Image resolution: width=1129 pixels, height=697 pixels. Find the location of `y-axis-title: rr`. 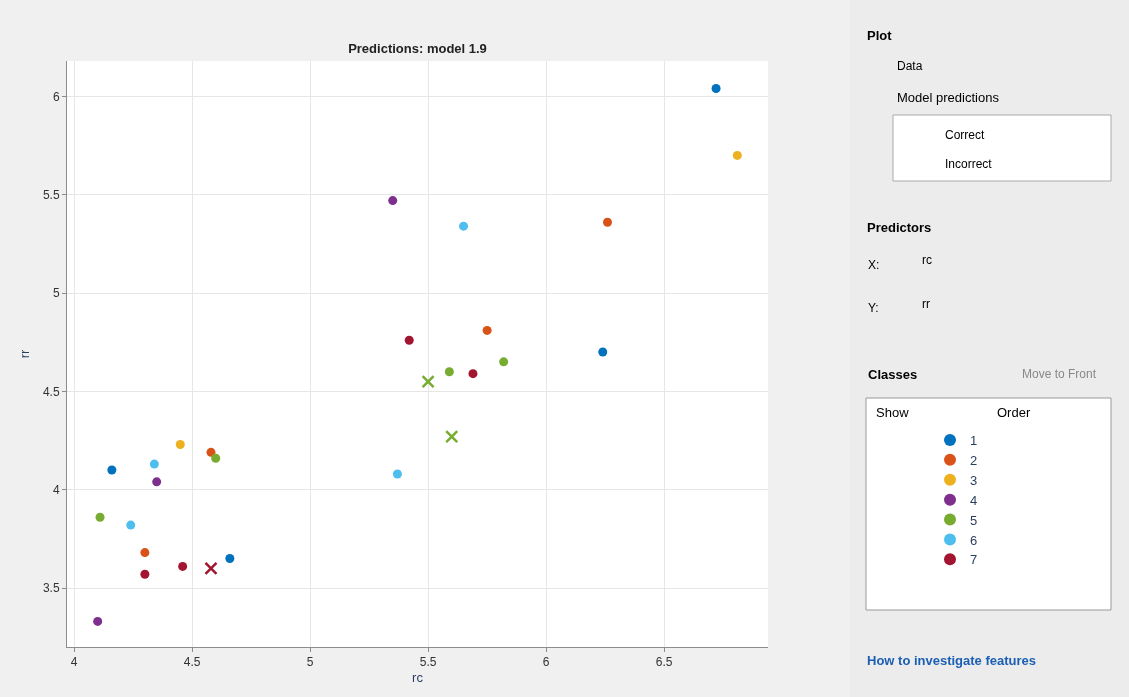

y-axis-title: rr is located at coordinates (24, 354).